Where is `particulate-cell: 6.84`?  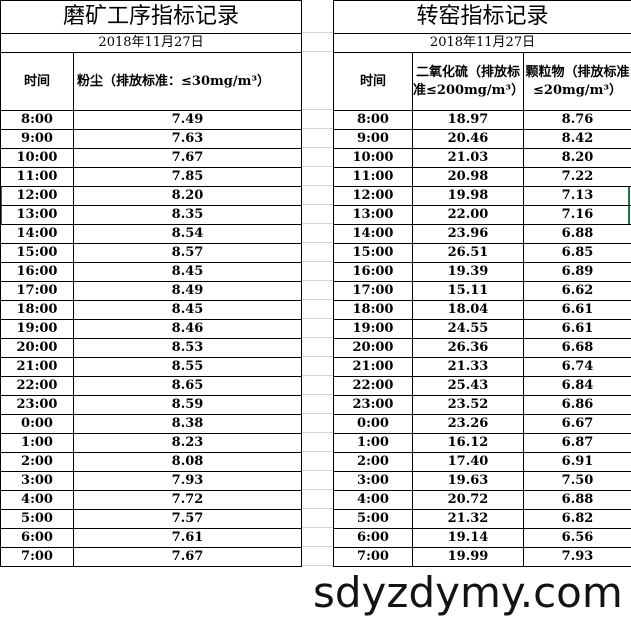
particulate-cell: 6.84 is located at coordinates (577, 386).